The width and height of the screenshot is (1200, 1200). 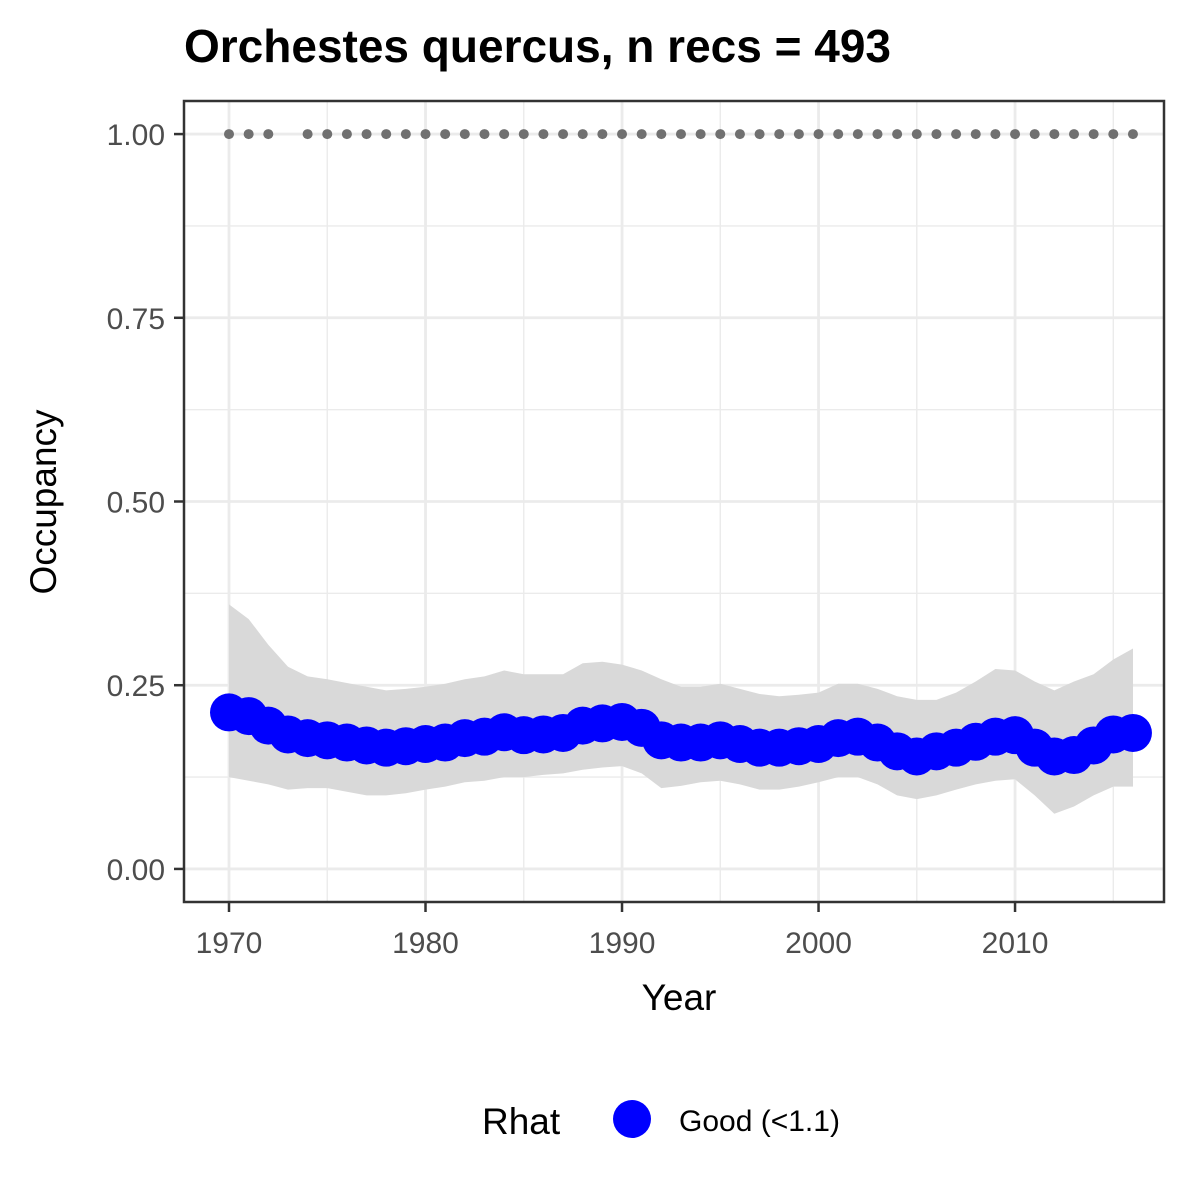 I want to click on chart-title: Orchestes quercus, n recs = 493, so click(x=537, y=46).